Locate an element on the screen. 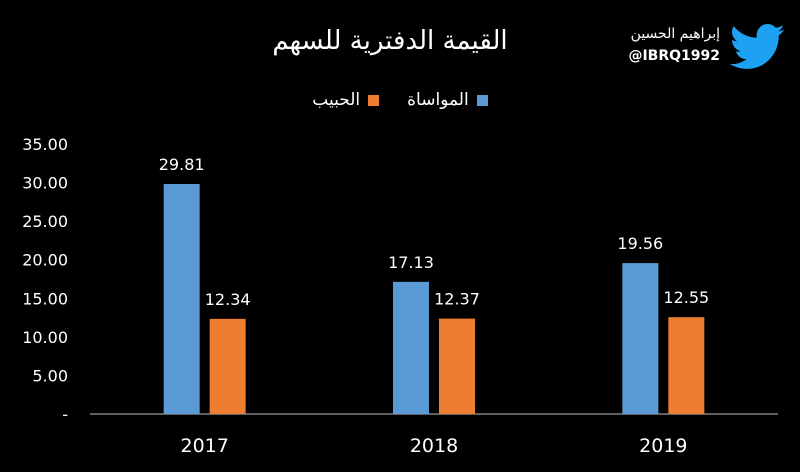 The width and height of the screenshot is (800, 472). data-label: 12.37 is located at coordinates (457, 299).